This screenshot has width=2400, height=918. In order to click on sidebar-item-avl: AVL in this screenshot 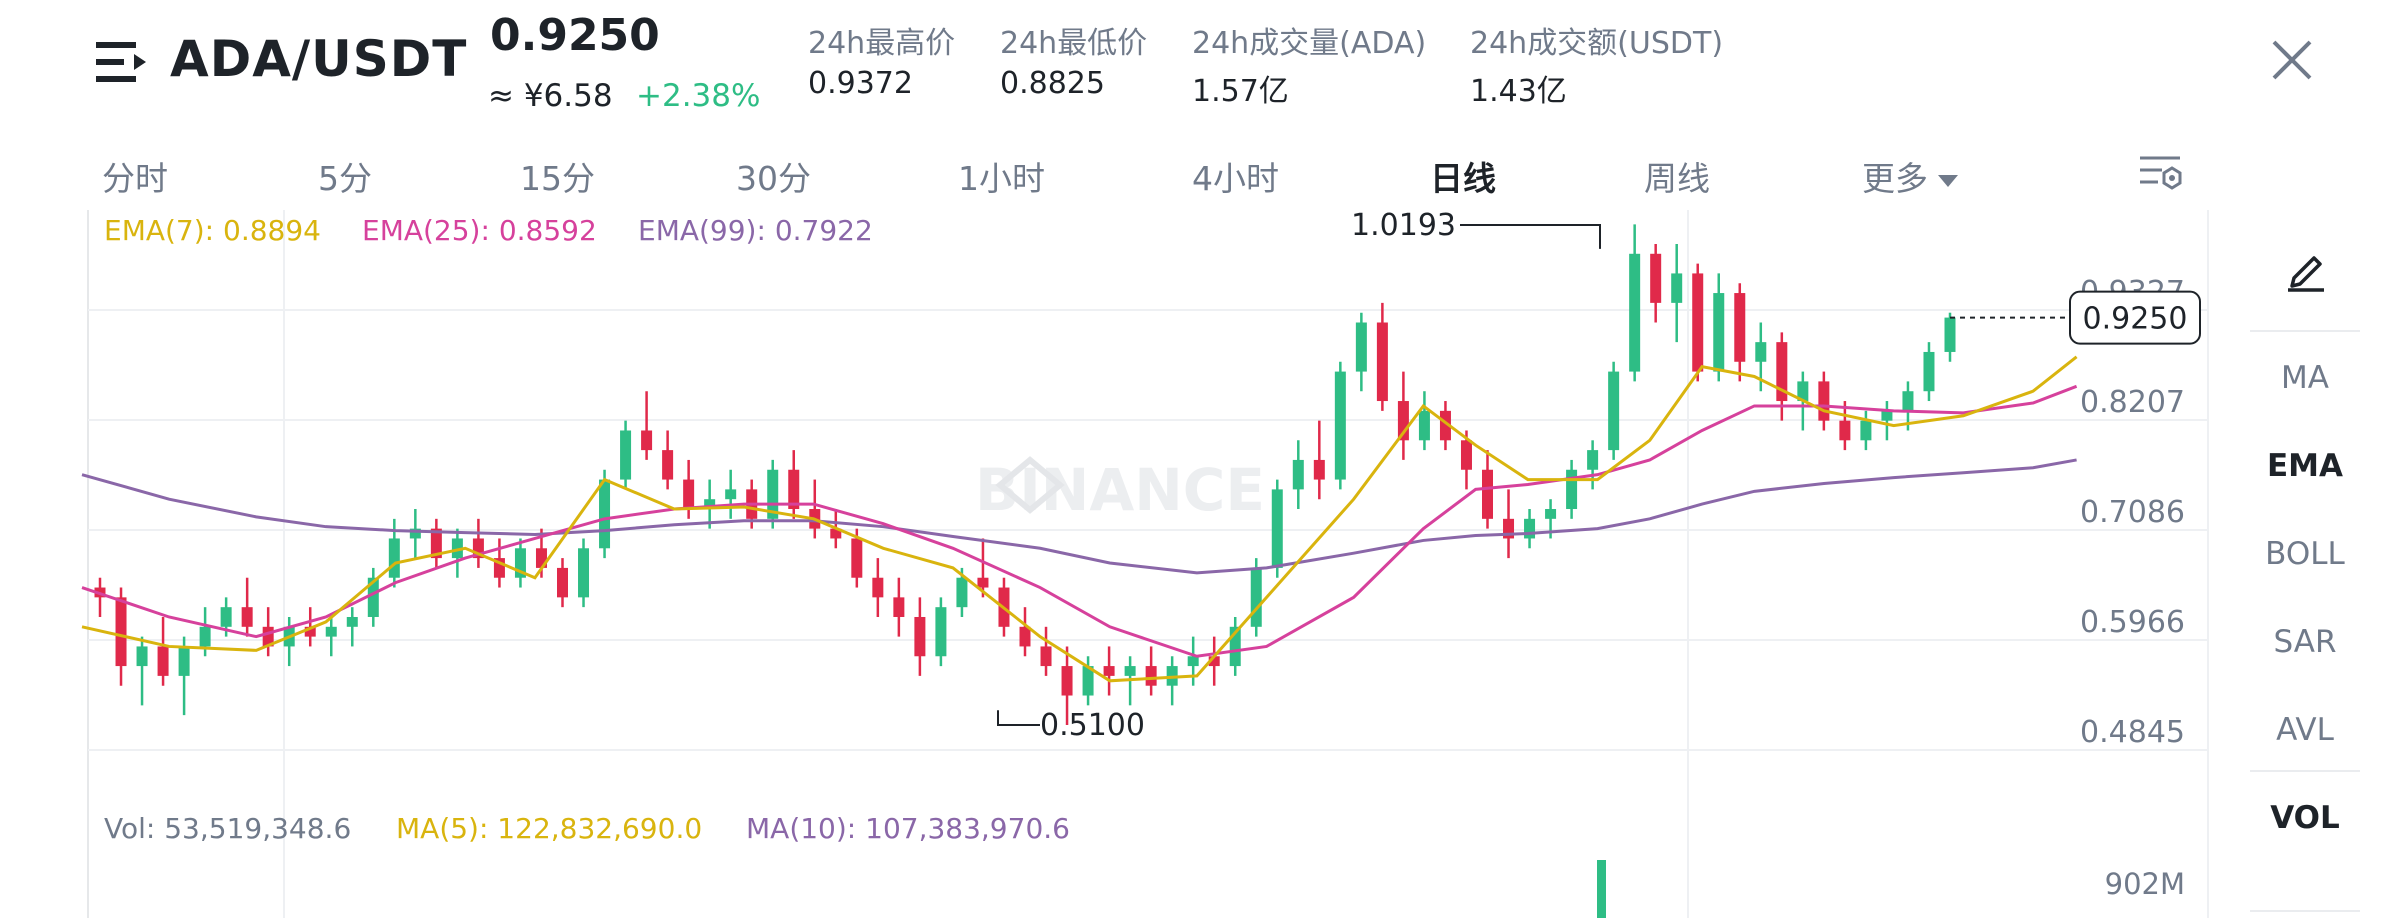, I will do `click(2305, 730)`.